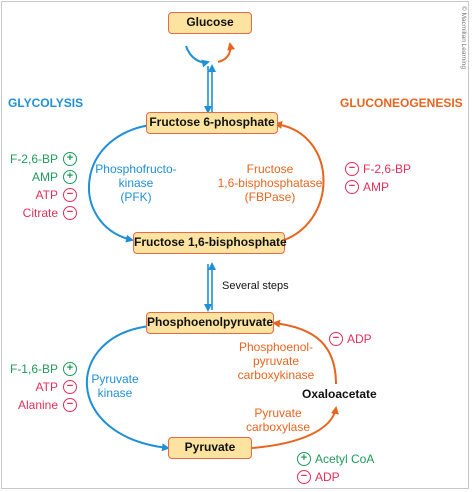 The height and width of the screenshot is (492, 472). What do you see at coordinates (276, 375) in the screenshot?
I see `pep-carboxykinase-line-3: carboxykinase` at bounding box center [276, 375].